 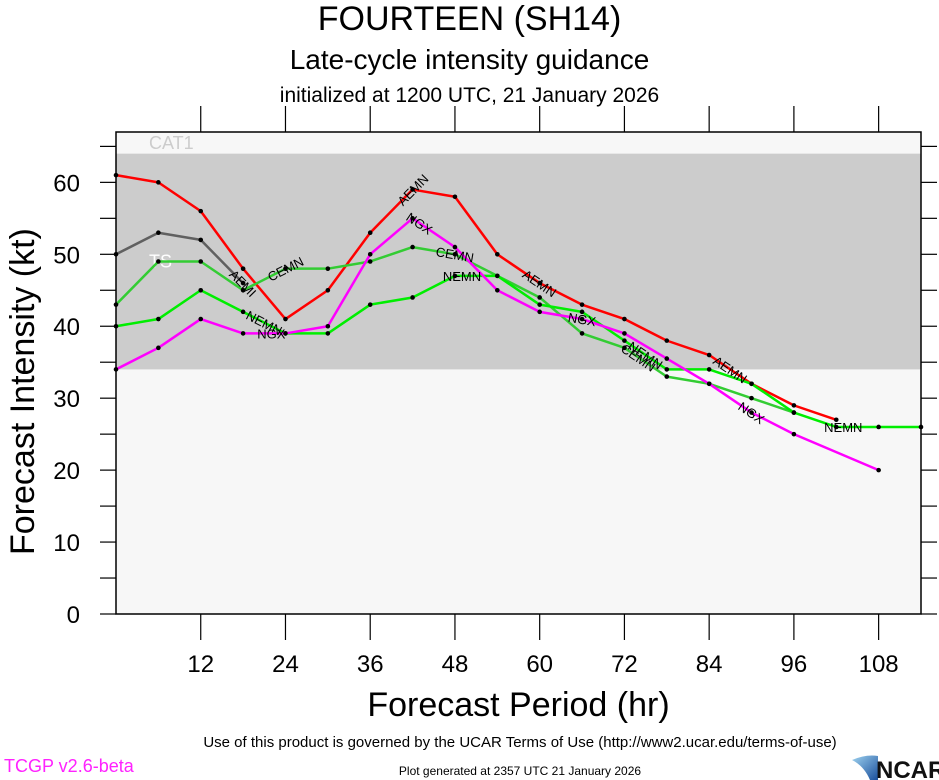 What do you see at coordinates (23, 391) in the screenshot?
I see `y-axis-label: Forecast Intensity (kt)` at bounding box center [23, 391].